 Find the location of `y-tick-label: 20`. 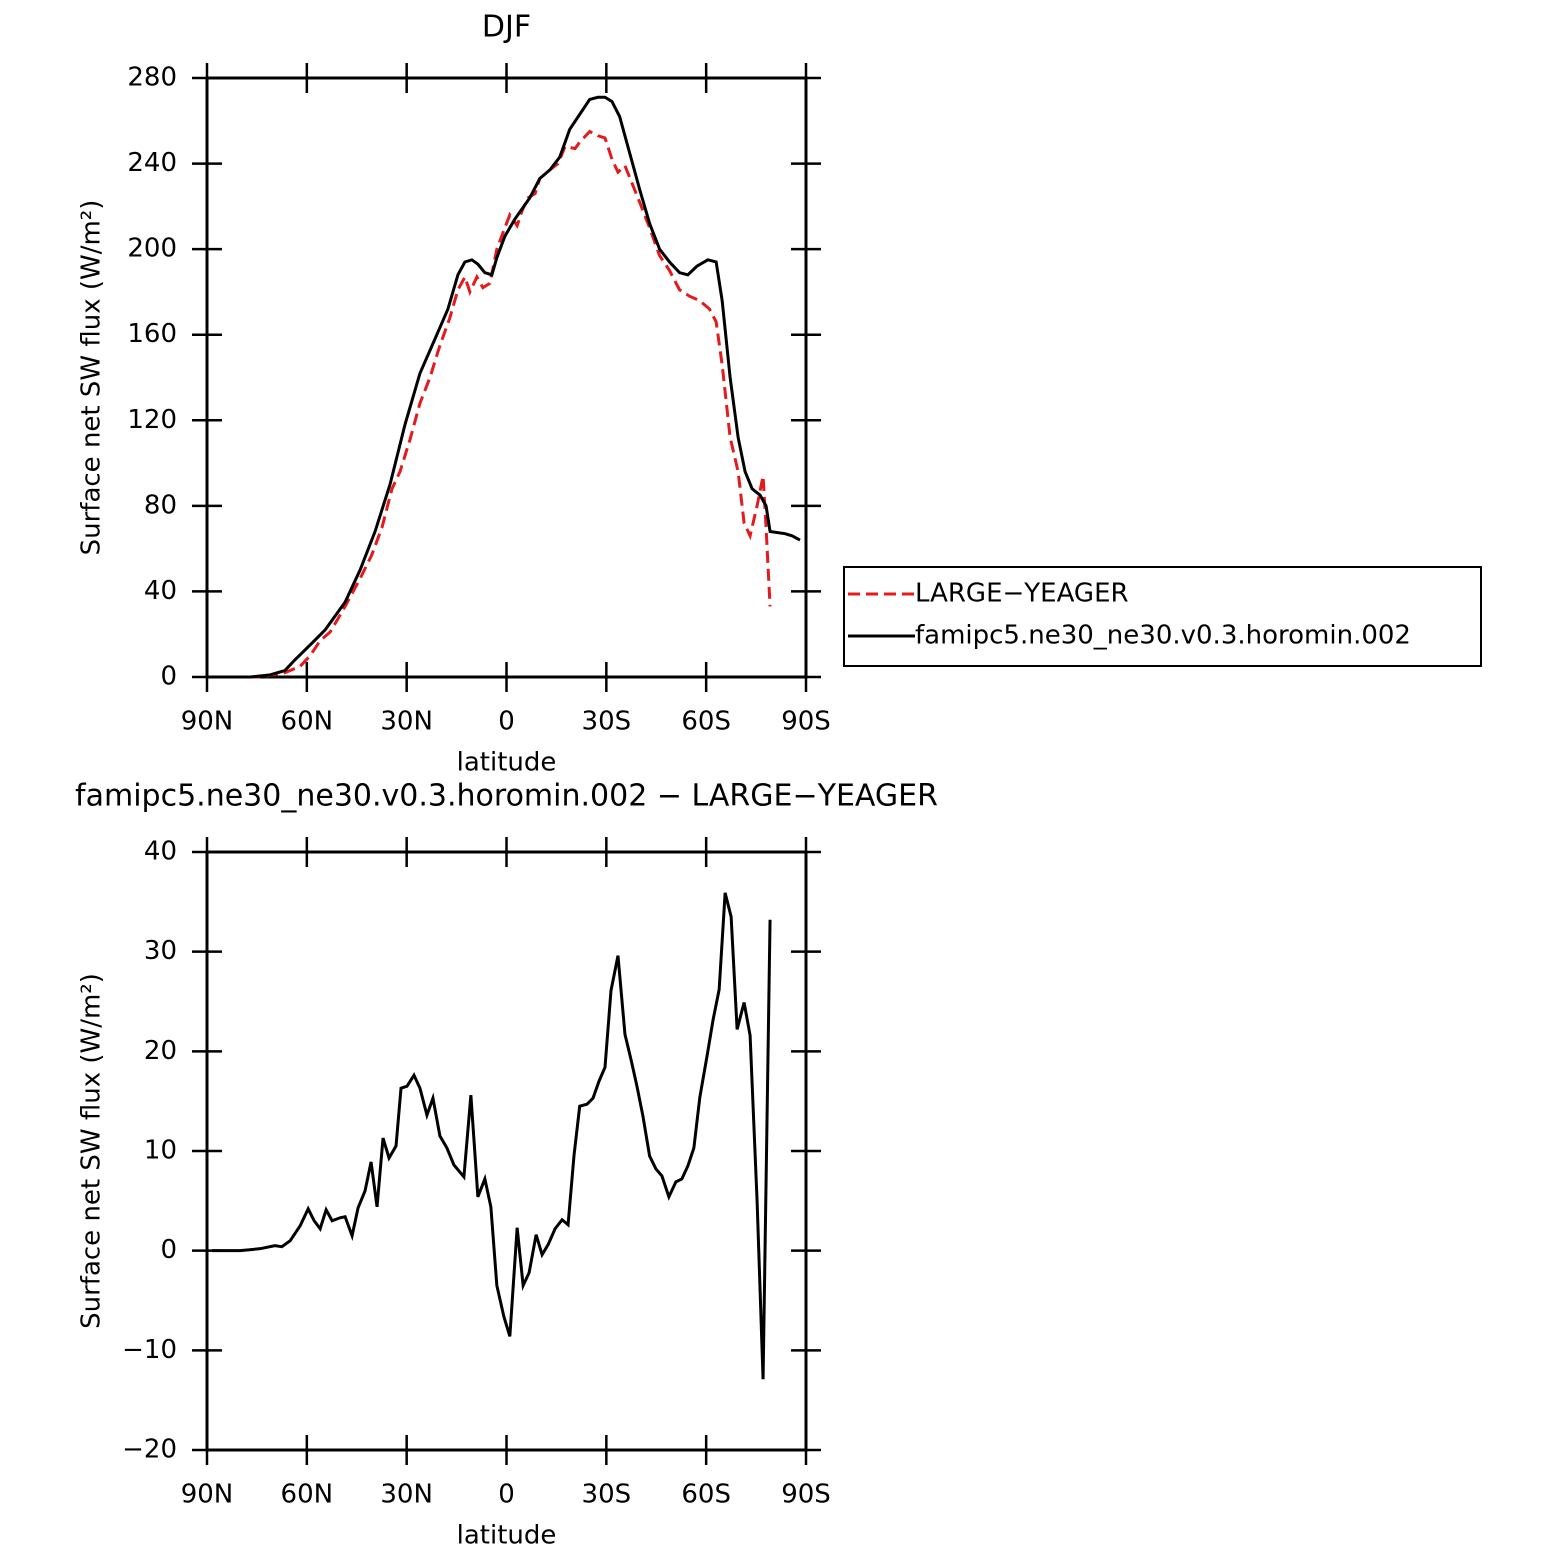

y-tick-label: 20 is located at coordinates (160, 1051).